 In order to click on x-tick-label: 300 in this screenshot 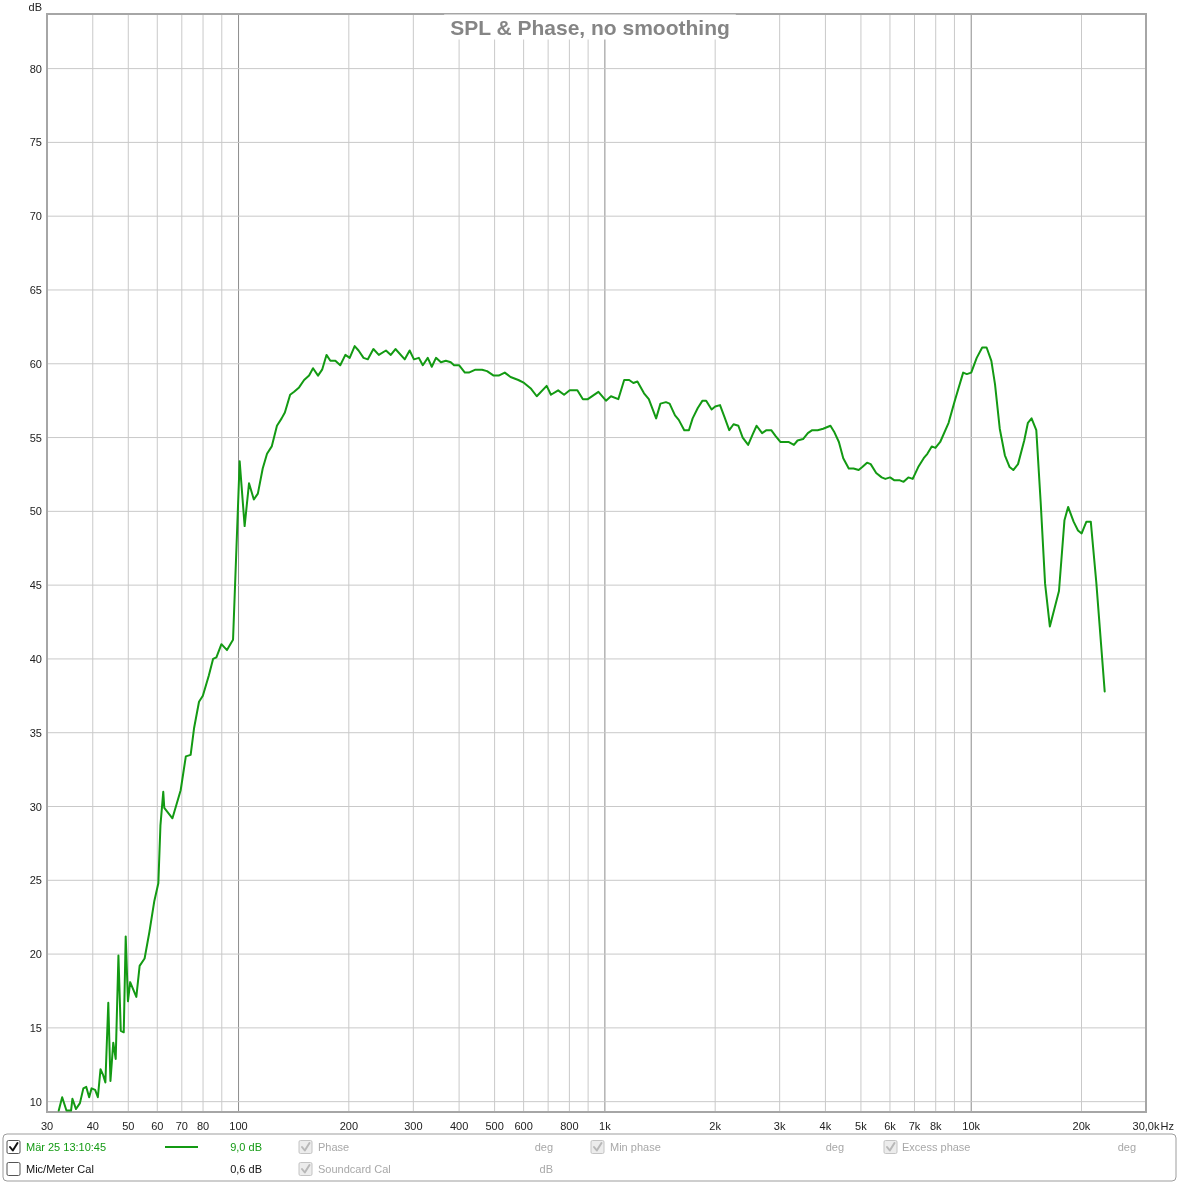, I will do `click(413, 1126)`.